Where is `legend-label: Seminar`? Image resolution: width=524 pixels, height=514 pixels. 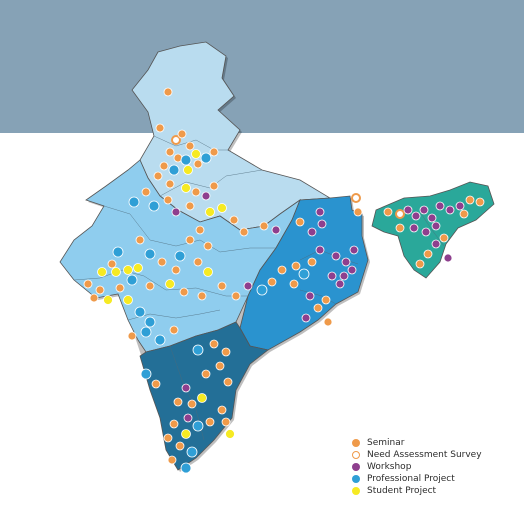
legend-label: Seminar is located at coordinates (386, 443).